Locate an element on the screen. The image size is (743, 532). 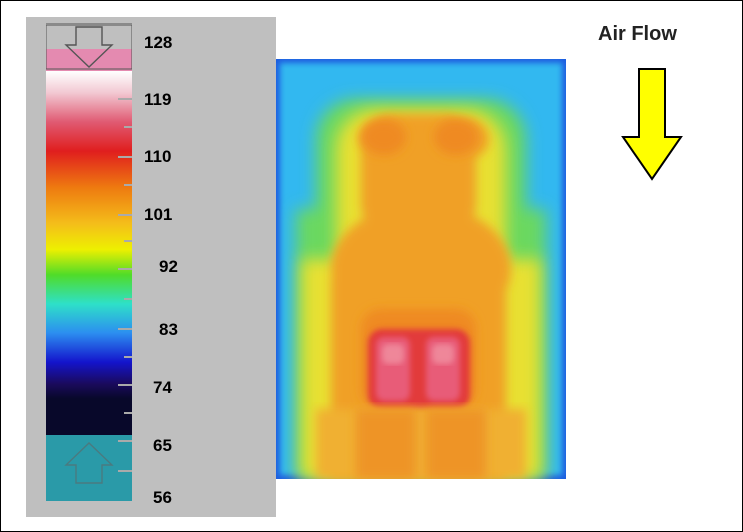
temperature-colorbar is located at coordinates (89, 262).